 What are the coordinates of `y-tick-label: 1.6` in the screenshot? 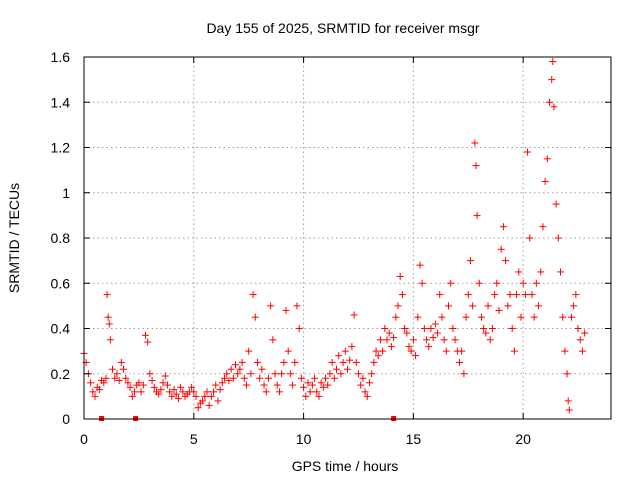 It's located at (61, 57).